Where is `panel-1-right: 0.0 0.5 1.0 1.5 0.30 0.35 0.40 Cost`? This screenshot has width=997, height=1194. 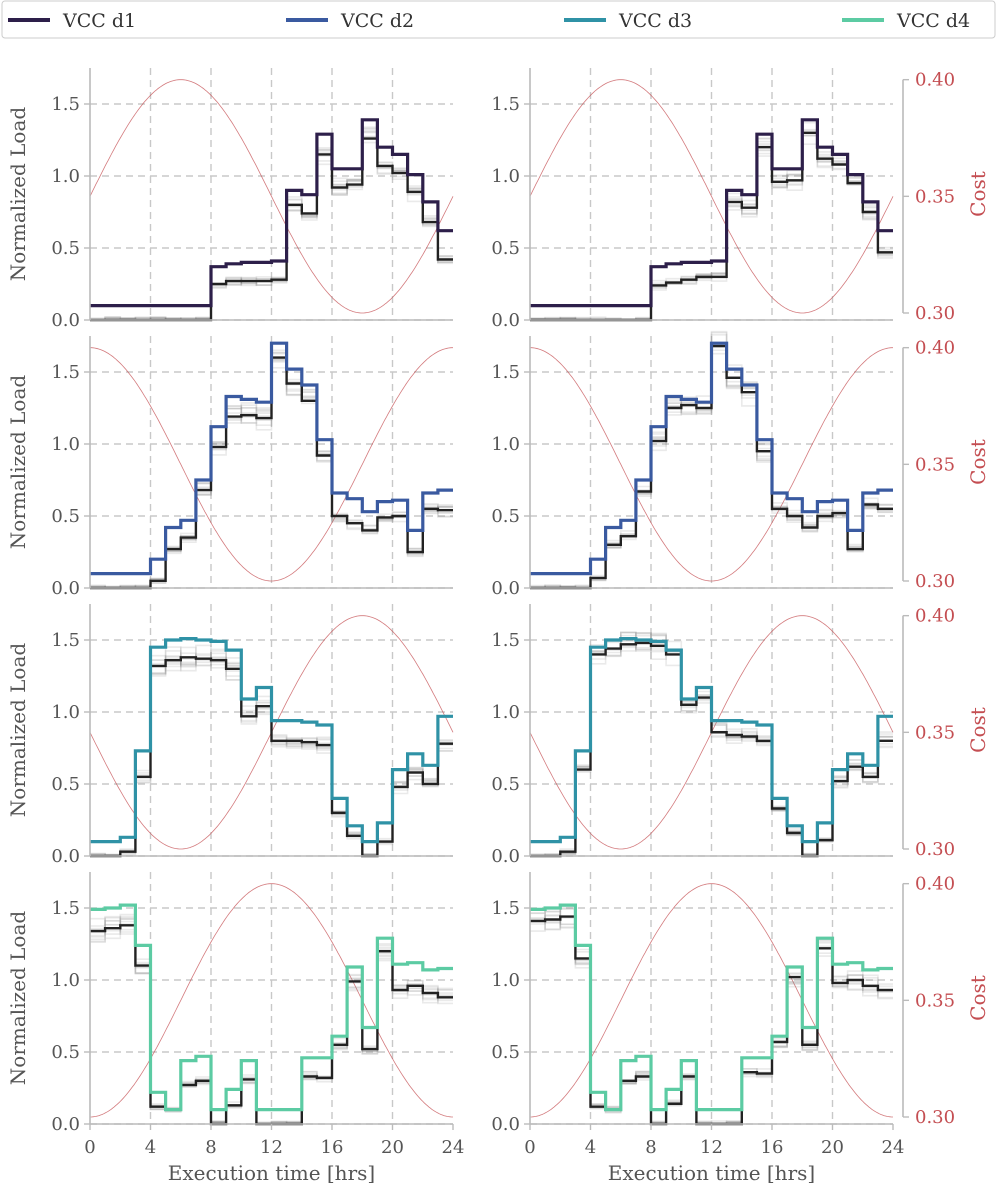 panel-1-right: 0.0 0.5 1.0 1.5 0.30 0.35 0.40 Cost is located at coordinates (740, 199).